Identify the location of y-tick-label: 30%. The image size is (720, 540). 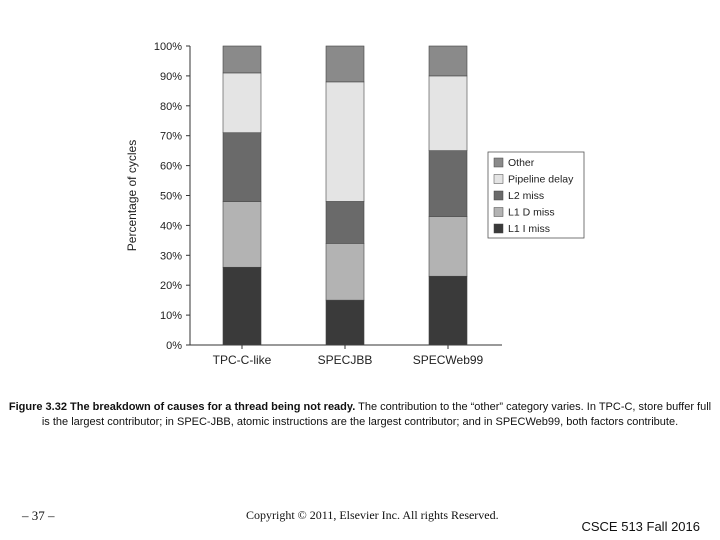
(171, 256).